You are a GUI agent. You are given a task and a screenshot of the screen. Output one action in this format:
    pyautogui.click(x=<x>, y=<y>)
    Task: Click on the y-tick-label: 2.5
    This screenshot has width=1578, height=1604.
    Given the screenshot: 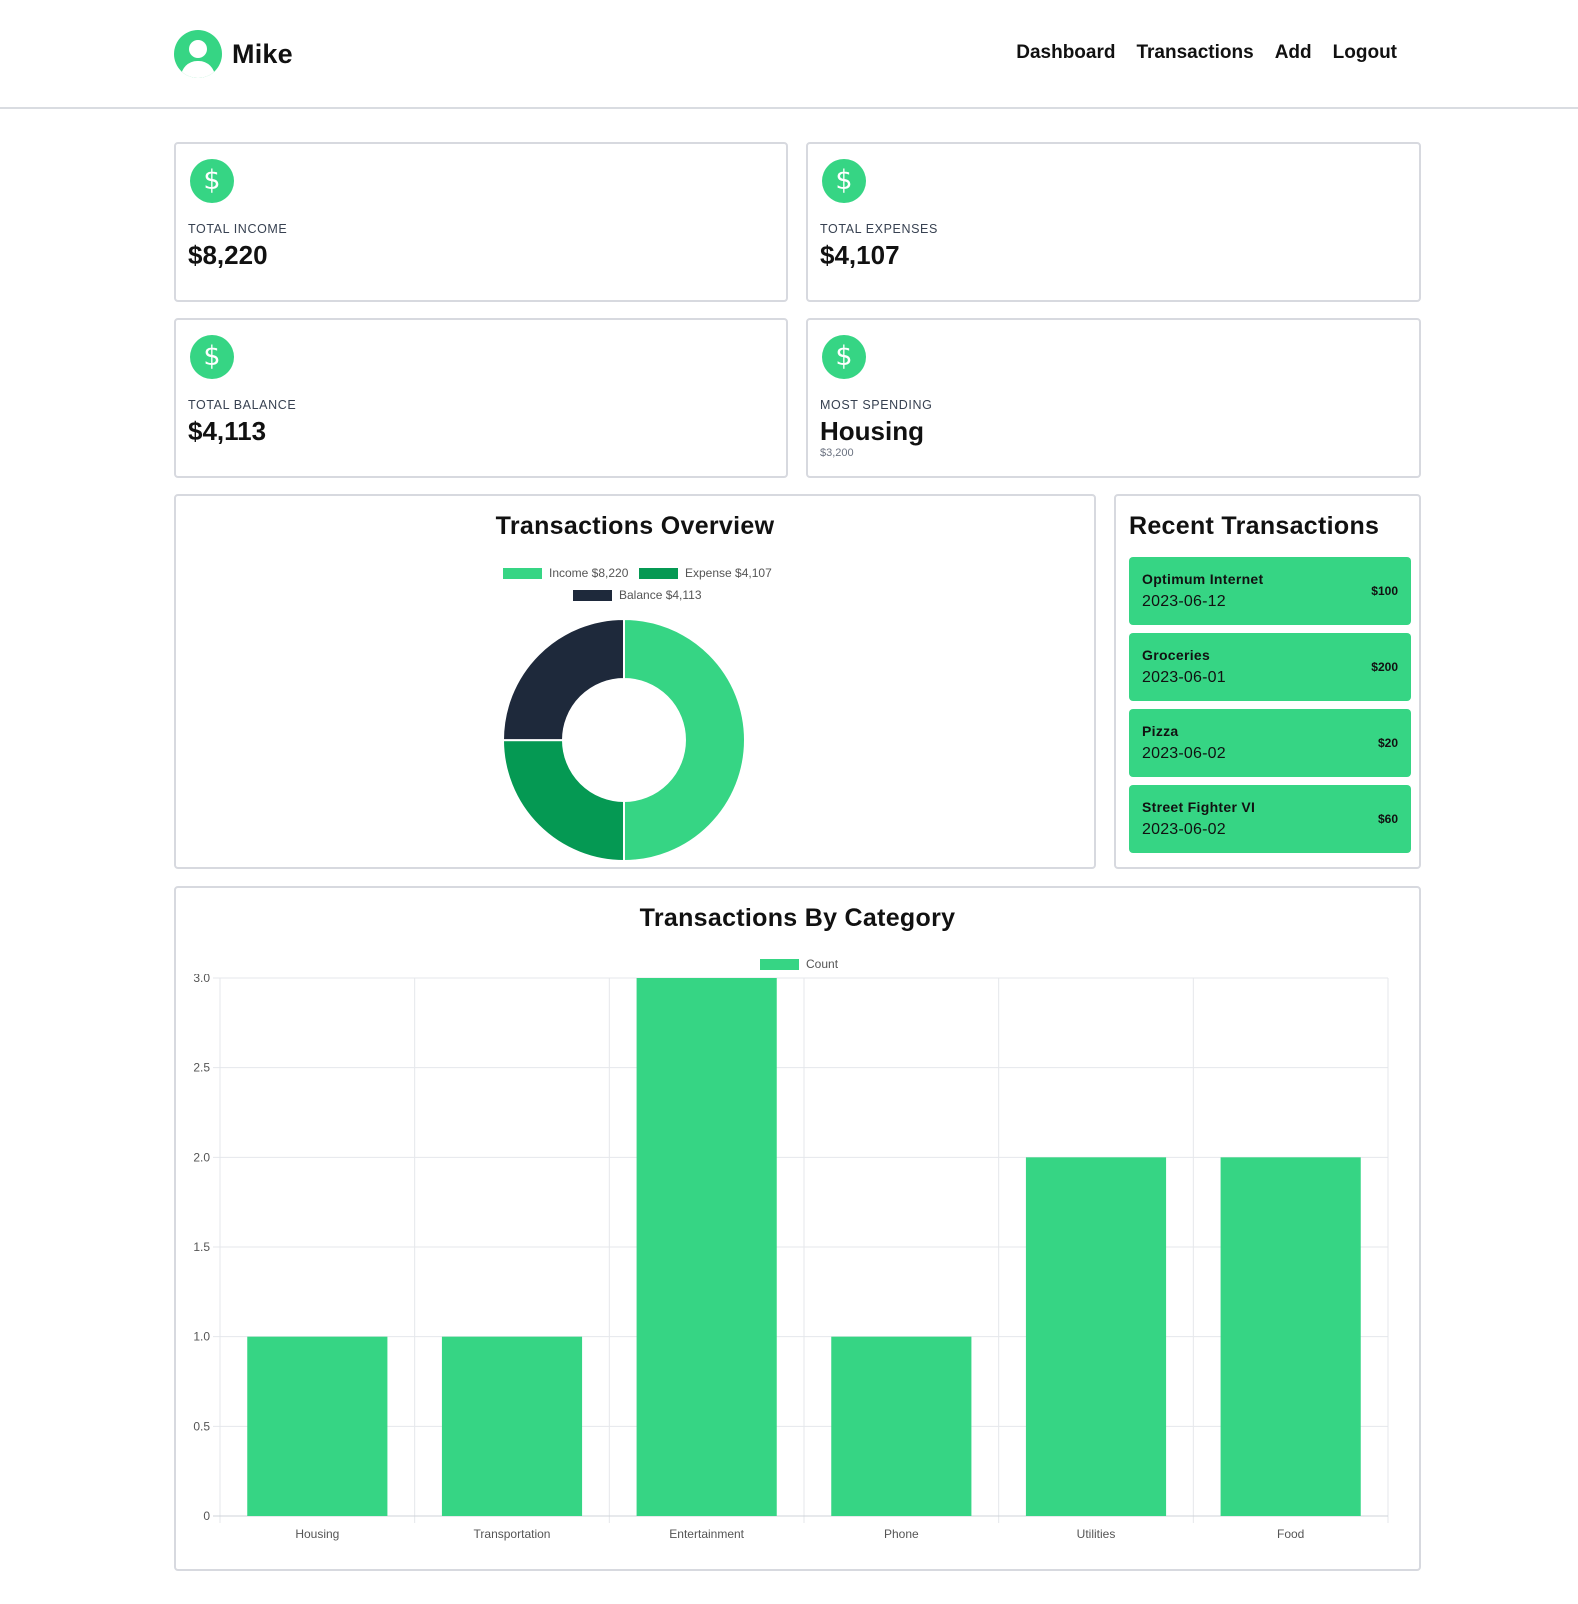 What is the action you would take?
    pyautogui.click(x=201, y=1068)
    